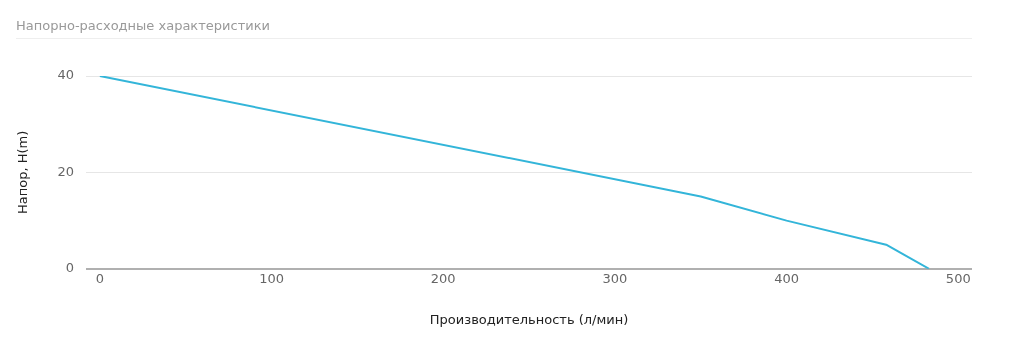 This screenshot has height=340, width=1016. I want to click on y-axis-title: Напор, H(m), so click(23, 172).